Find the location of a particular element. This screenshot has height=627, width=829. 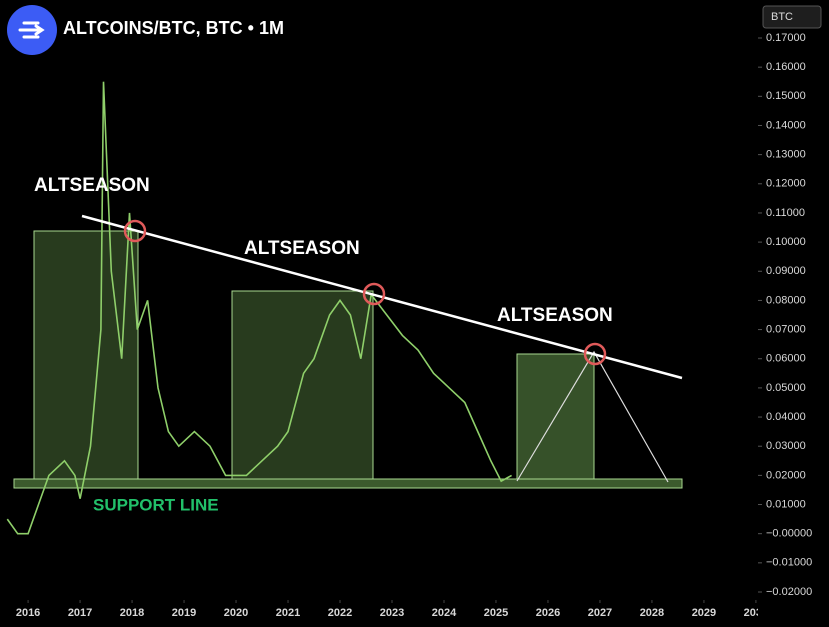

x-tick-label: 2021 is located at coordinates (288, 613).